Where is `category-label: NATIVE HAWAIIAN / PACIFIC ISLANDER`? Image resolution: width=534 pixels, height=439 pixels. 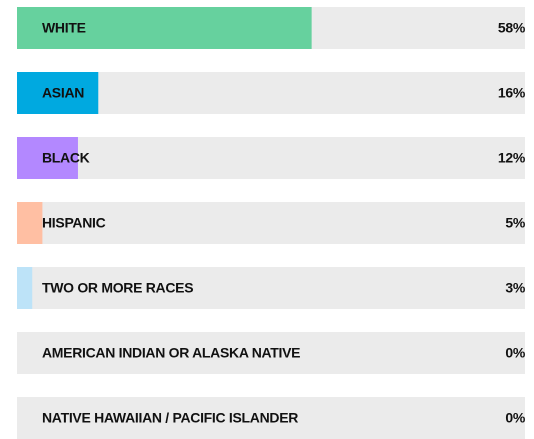
category-label: NATIVE HAWAIIAN / PACIFIC ISLANDER is located at coordinates (170, 418).